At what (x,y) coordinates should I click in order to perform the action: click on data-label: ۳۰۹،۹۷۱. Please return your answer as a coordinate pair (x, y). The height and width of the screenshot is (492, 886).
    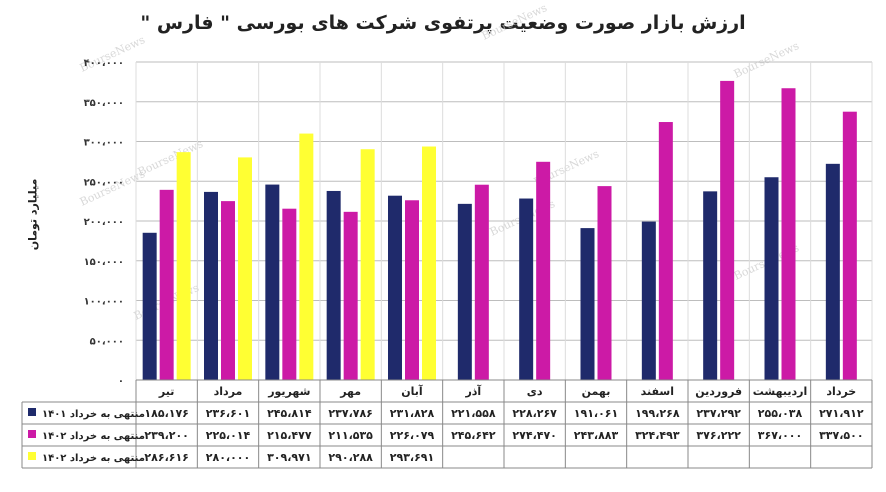
    Looking at the image, I should click on (289, 457).